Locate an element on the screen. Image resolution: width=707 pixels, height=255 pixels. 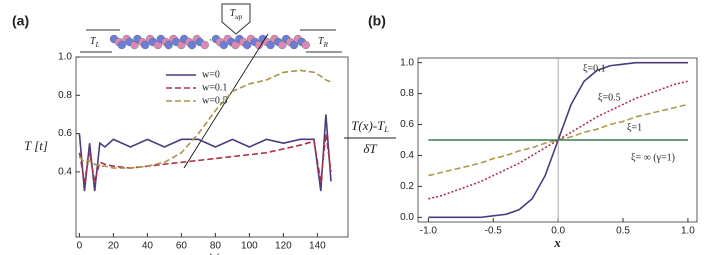
x-tick-label: -1.0 is located at coordinates (429, 231).